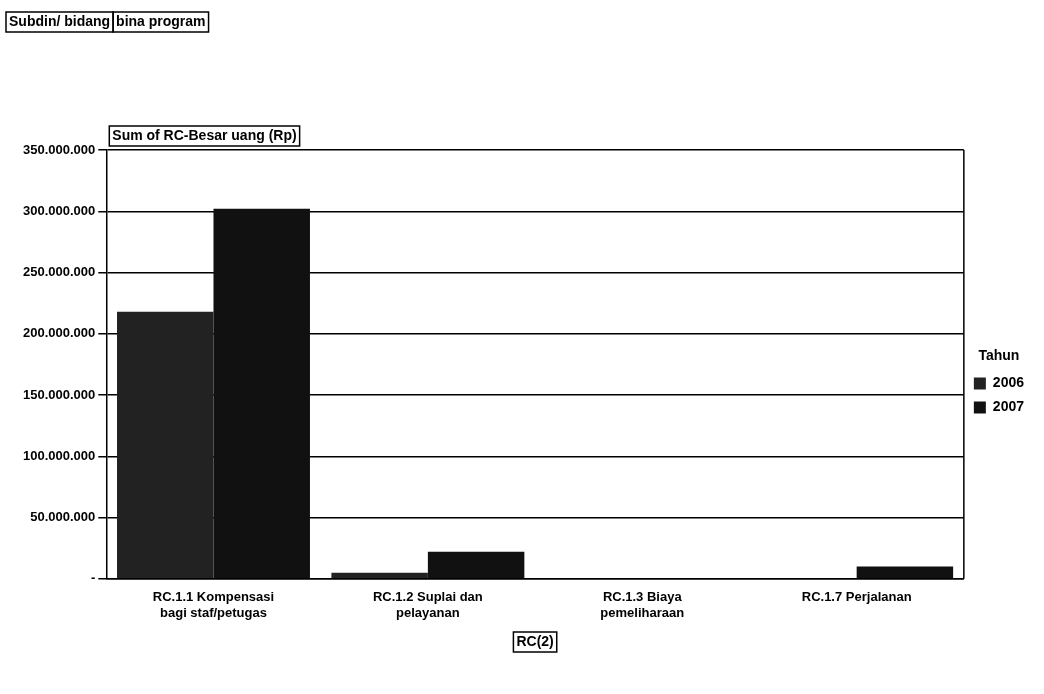 The image size is (1044, 694). What do you see at coordinates (59, 149) in the screenshot?
I see `y-tick-label: 350.000.000` at bounding box center [59, 149].